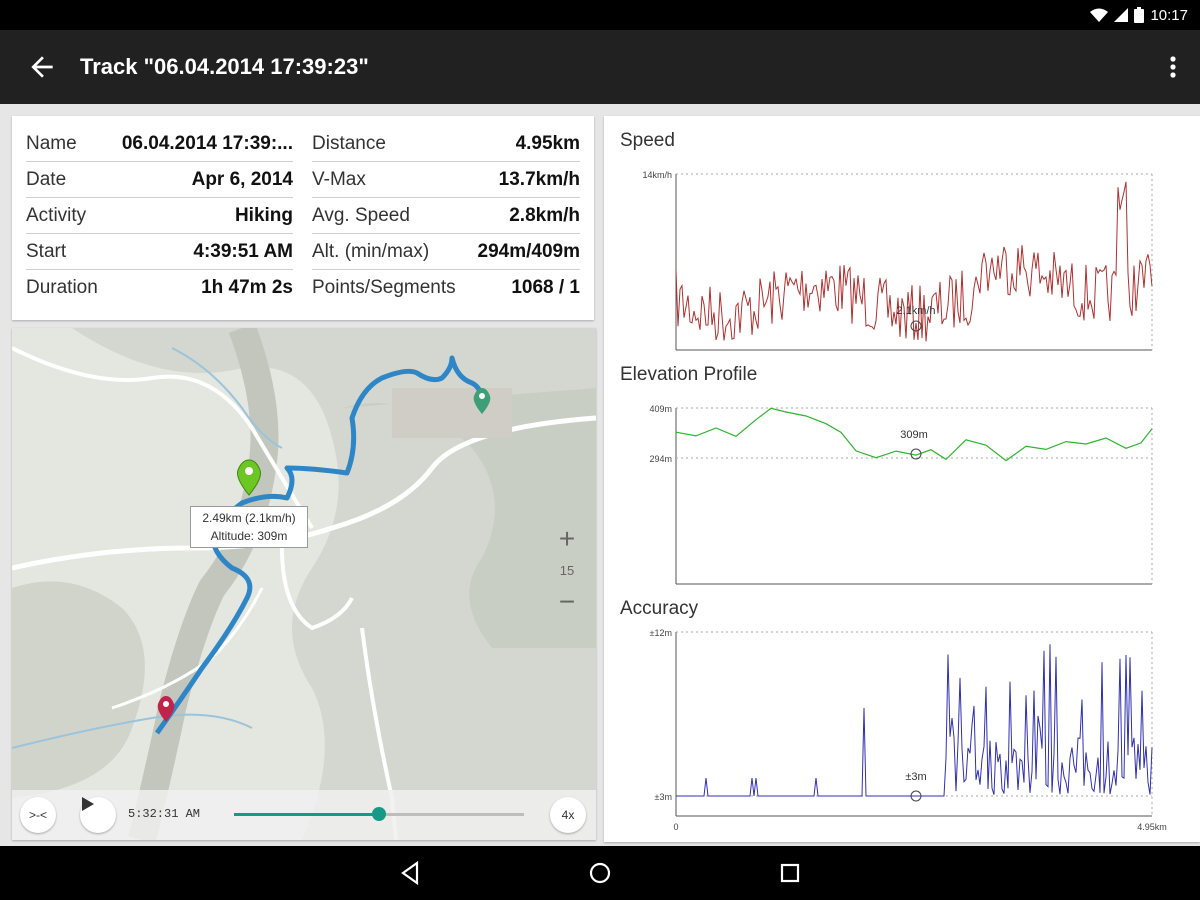 This screenshot has width=1200, height=900. Describe the element at coordinates (249, 518) in the screenshot. I see `tooltip-distance: 2.49km (2.1km/h)` at that location.